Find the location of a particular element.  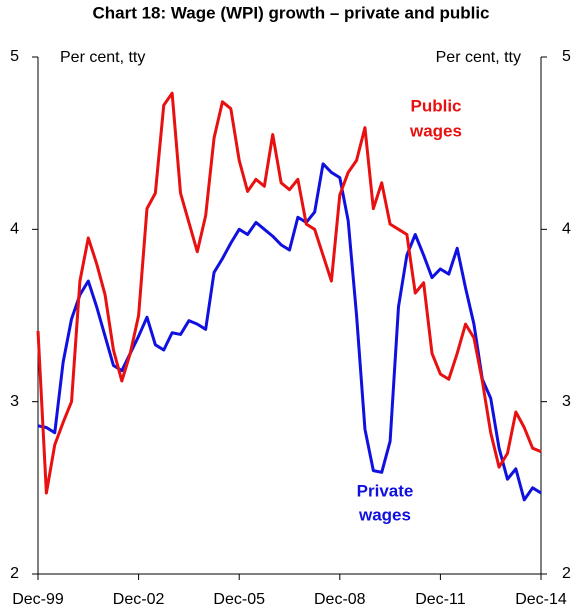

y2-tick-label: 3 is located at coordinates (566, 401).